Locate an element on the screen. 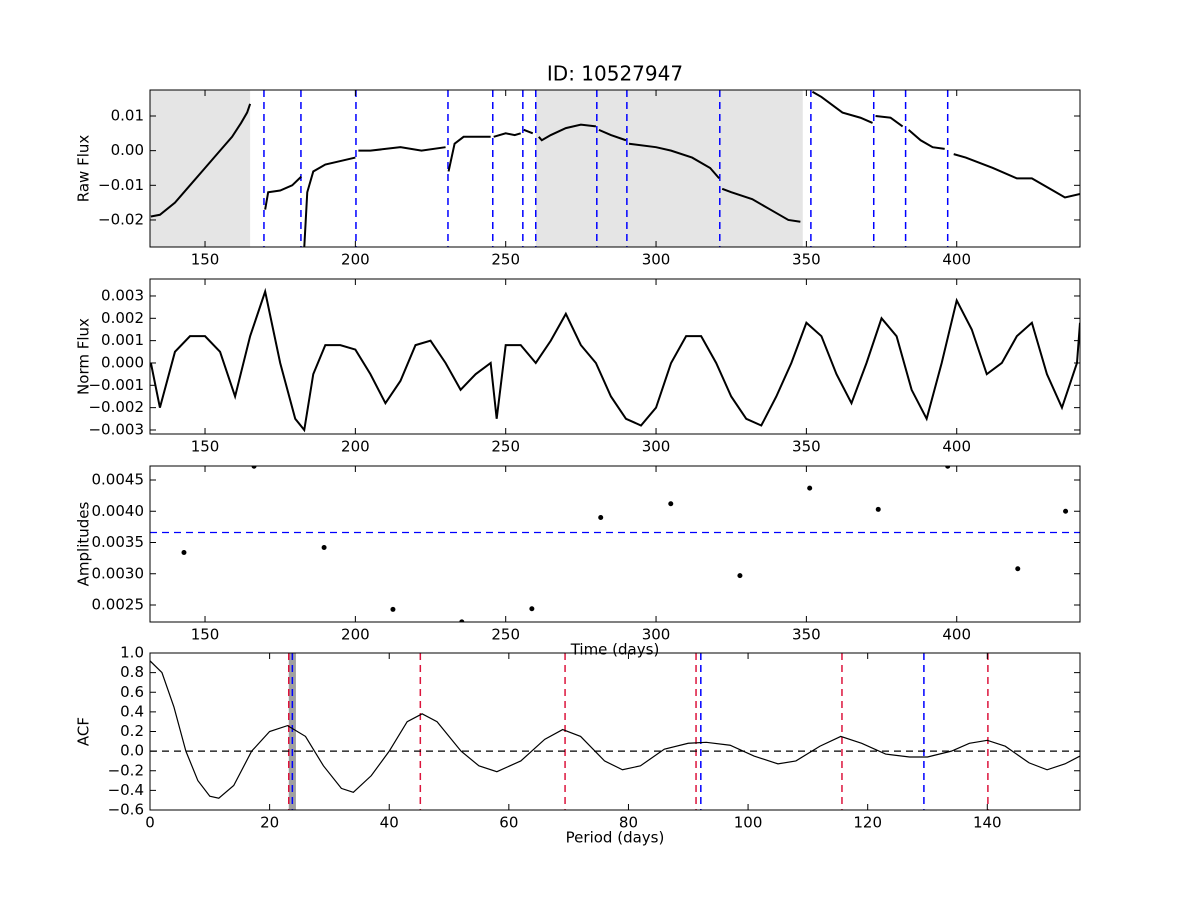 This screenshot has height=900, width=1200. x-tick-label: 60 is located at coordinates (508, 823).